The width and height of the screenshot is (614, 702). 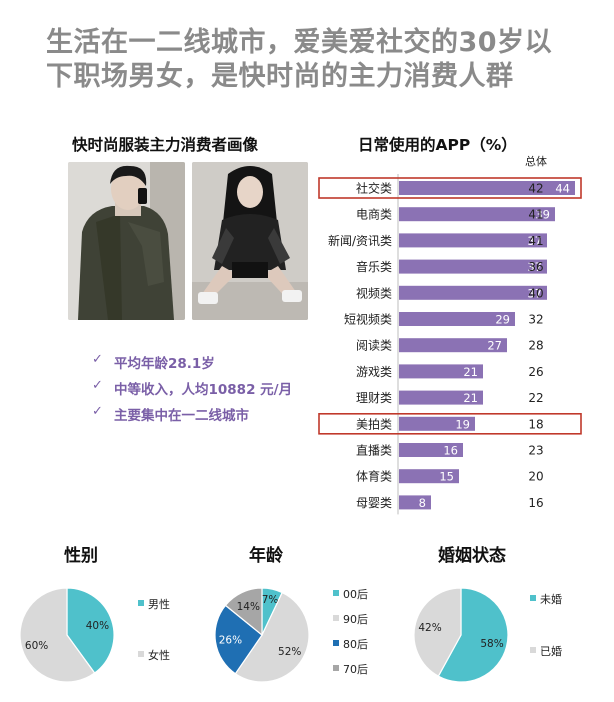 I want to click on pie-value-label: 42%, so click(x=429, y=628).